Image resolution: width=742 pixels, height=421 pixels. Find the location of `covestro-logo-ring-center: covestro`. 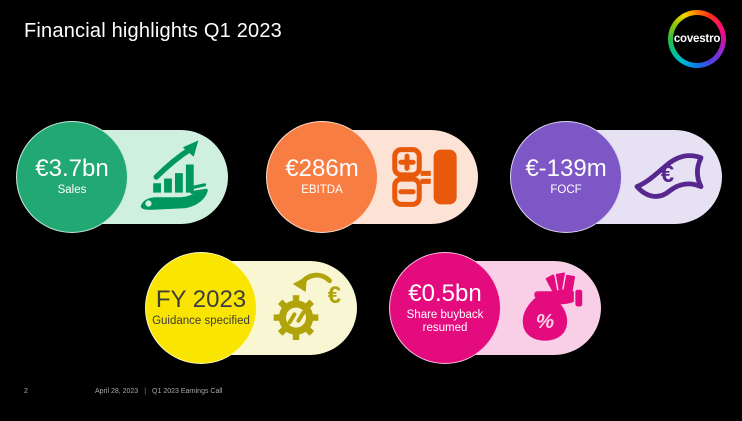

covestro-logo-ring-center: covestro is located at coordinates (697, 39).